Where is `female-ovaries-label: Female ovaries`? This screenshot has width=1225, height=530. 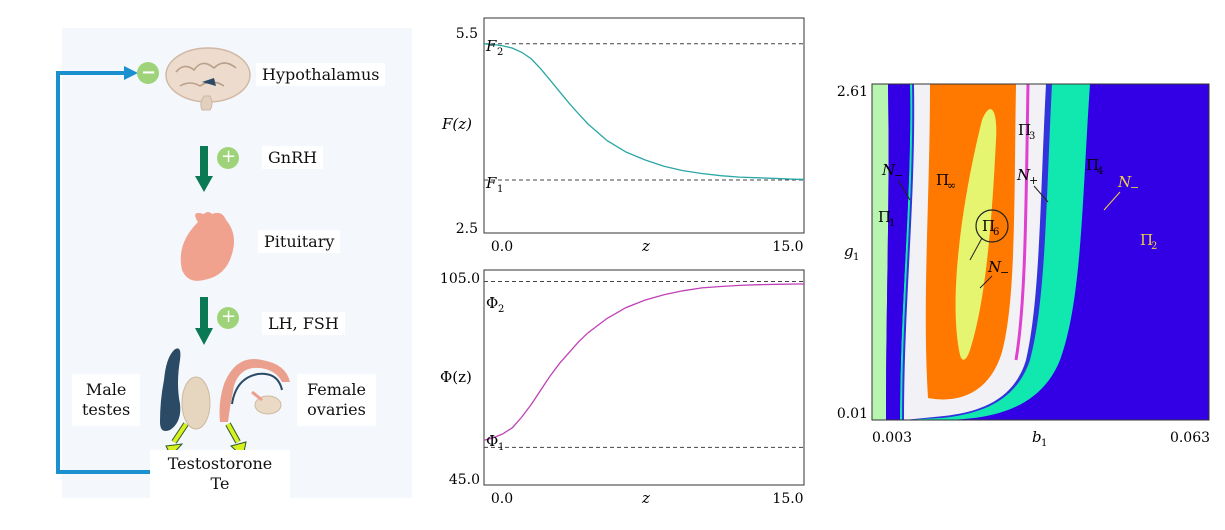 female-ovaries-label: Female ovaries is located at coordinates (336, 400).